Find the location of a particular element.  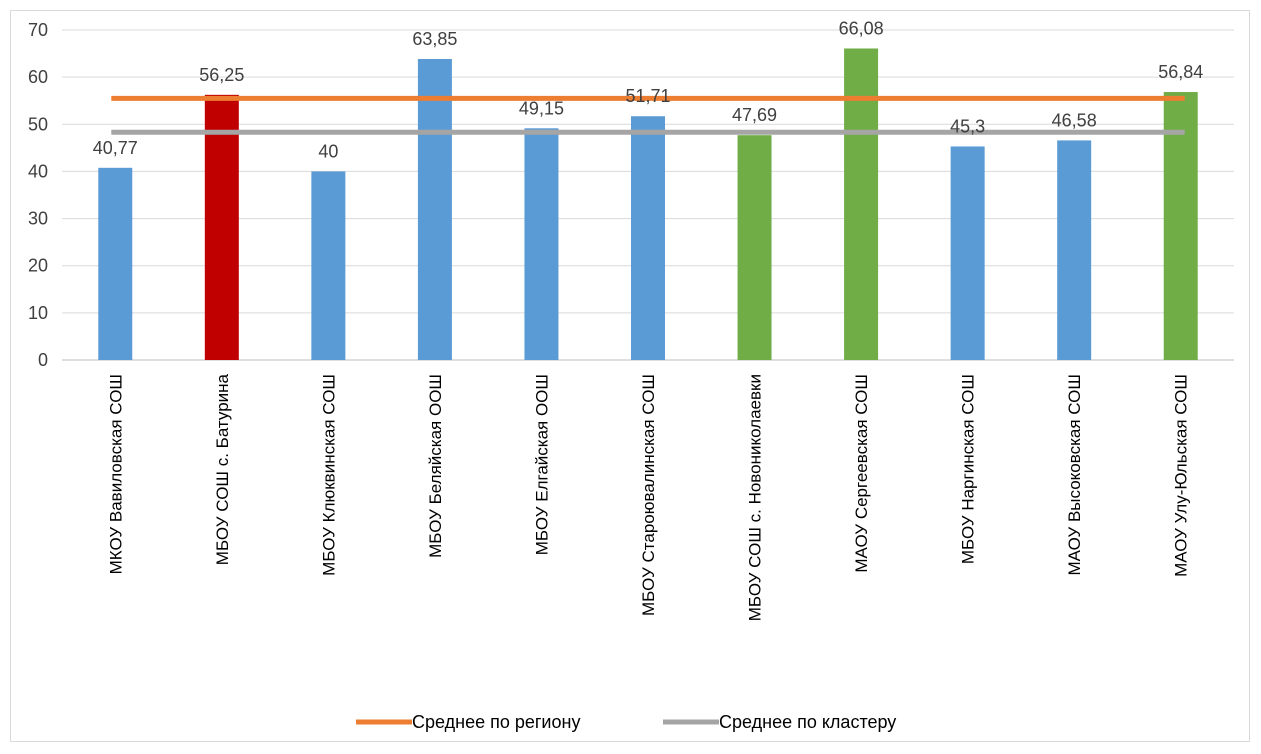

x-tick-label: МБОУ Наргинская СОШ is located at coordinates (968, 469).